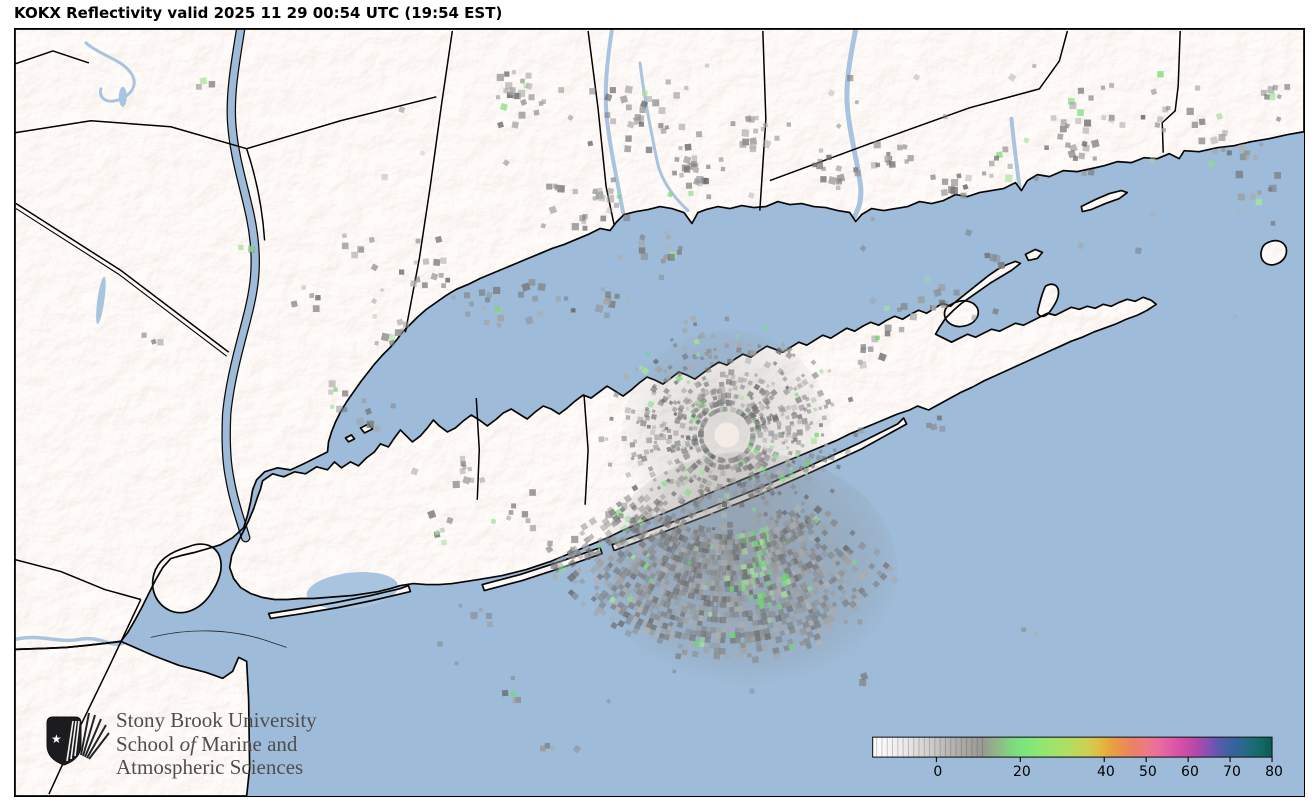  I want to click on channel-line, so click(218, 639).